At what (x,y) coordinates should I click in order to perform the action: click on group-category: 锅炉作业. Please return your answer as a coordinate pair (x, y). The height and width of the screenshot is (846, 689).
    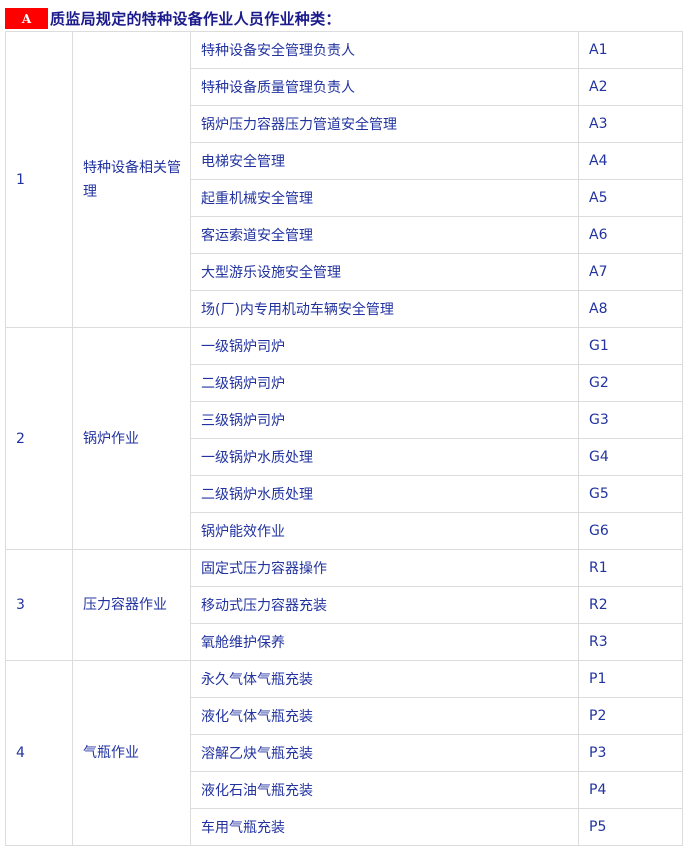
    Looking at the image, I should click on (131, 438).